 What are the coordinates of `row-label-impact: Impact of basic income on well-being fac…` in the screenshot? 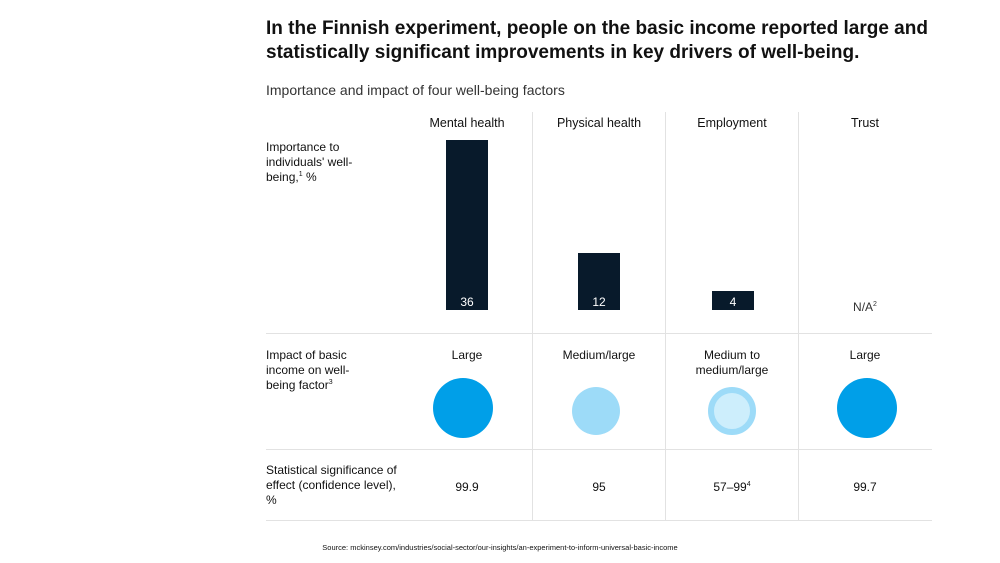 It's located at (321, 370).